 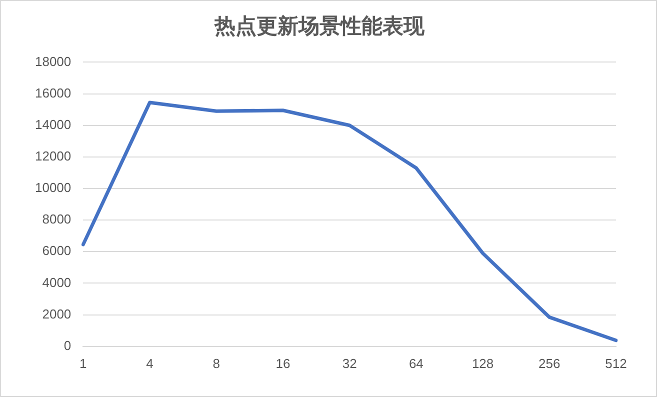 What do you see at coordinates (320, 26) in the screenshot?
I see `chart-title: 热点更新场景性能表现` at bounding box center [320, 26].